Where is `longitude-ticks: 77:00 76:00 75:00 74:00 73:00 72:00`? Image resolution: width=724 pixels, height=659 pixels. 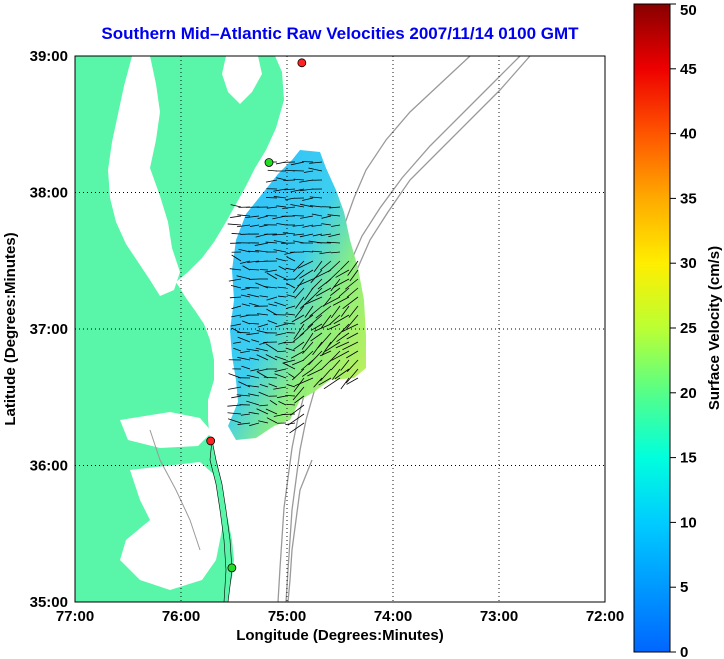
longitude-ticks: 77:00 76:00 75:00 74:00 73:00 72:00 is located at coordinates (340, 616).